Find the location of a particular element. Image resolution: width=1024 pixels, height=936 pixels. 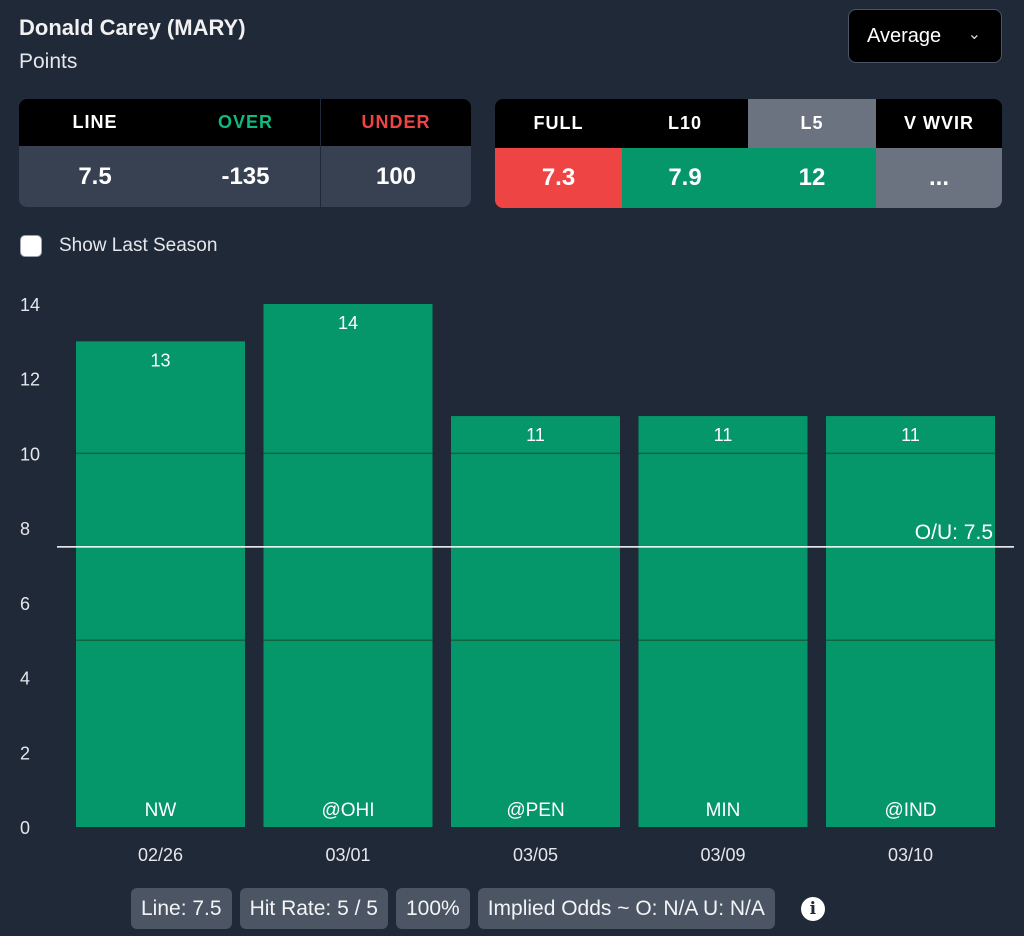

bar-opponent-label: @IND is located at coordinates (910, 810).